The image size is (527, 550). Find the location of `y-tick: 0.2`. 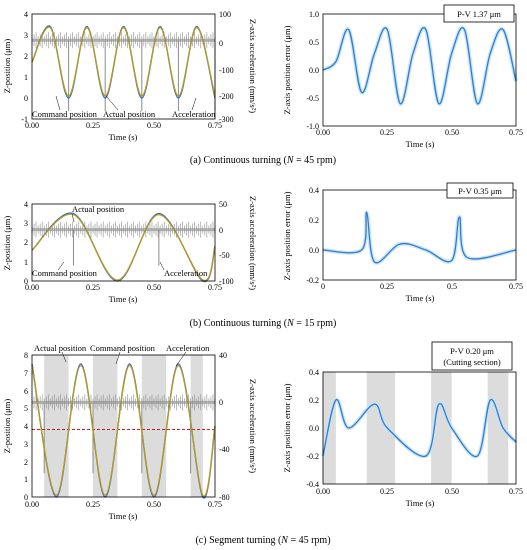

y-tick: 0.2 is located at coordinates (314, 400).